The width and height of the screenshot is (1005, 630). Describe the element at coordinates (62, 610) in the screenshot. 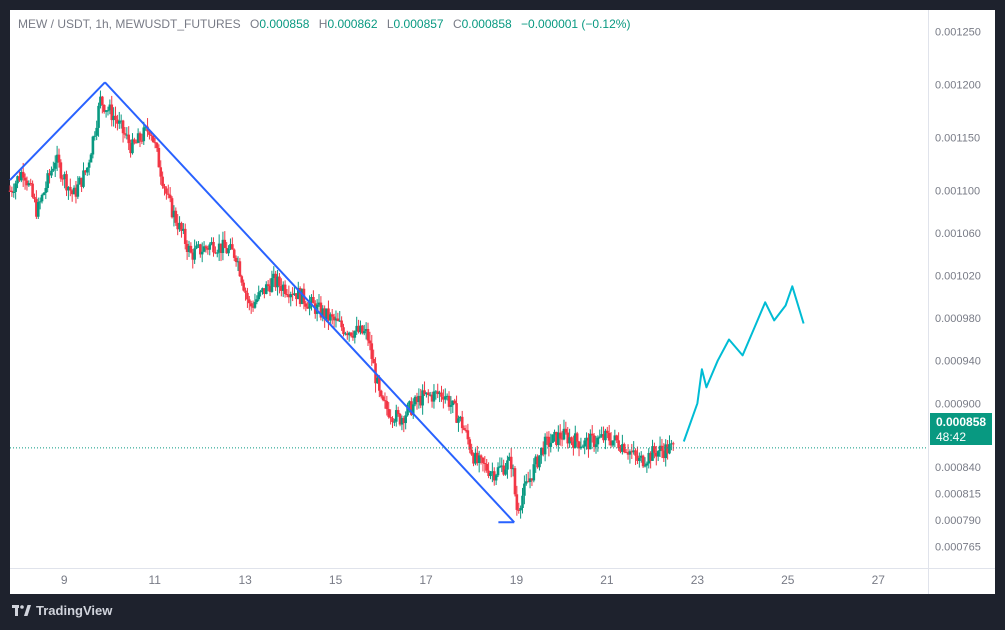

I see `tradingview-brand: TradingView` at that location.